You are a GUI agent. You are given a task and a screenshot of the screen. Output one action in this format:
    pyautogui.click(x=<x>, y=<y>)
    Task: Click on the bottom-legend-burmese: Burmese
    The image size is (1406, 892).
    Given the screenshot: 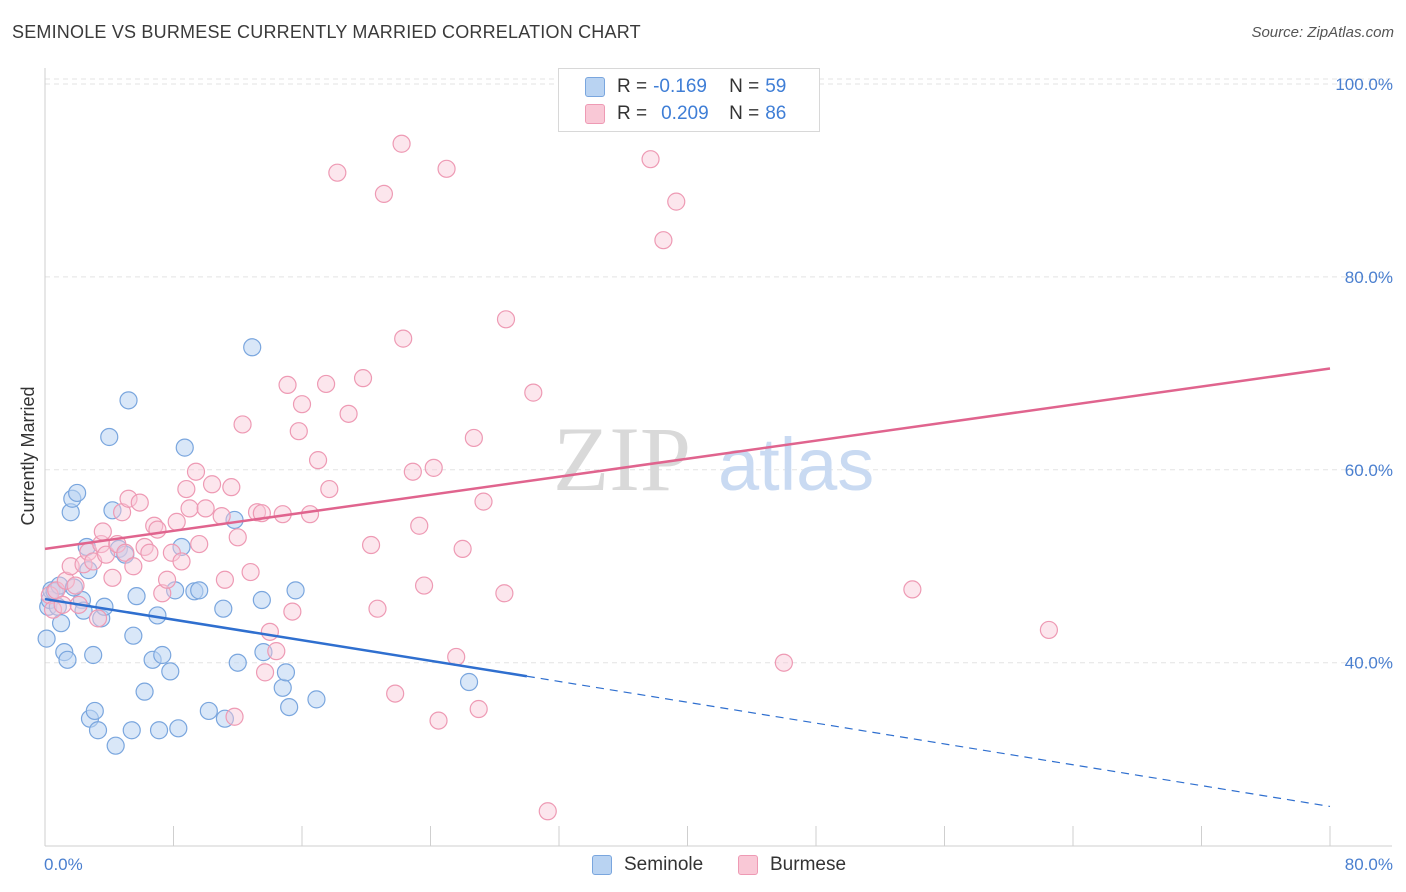 What is the action you would take?
    pyautogui.click(x=792, y=865)
    